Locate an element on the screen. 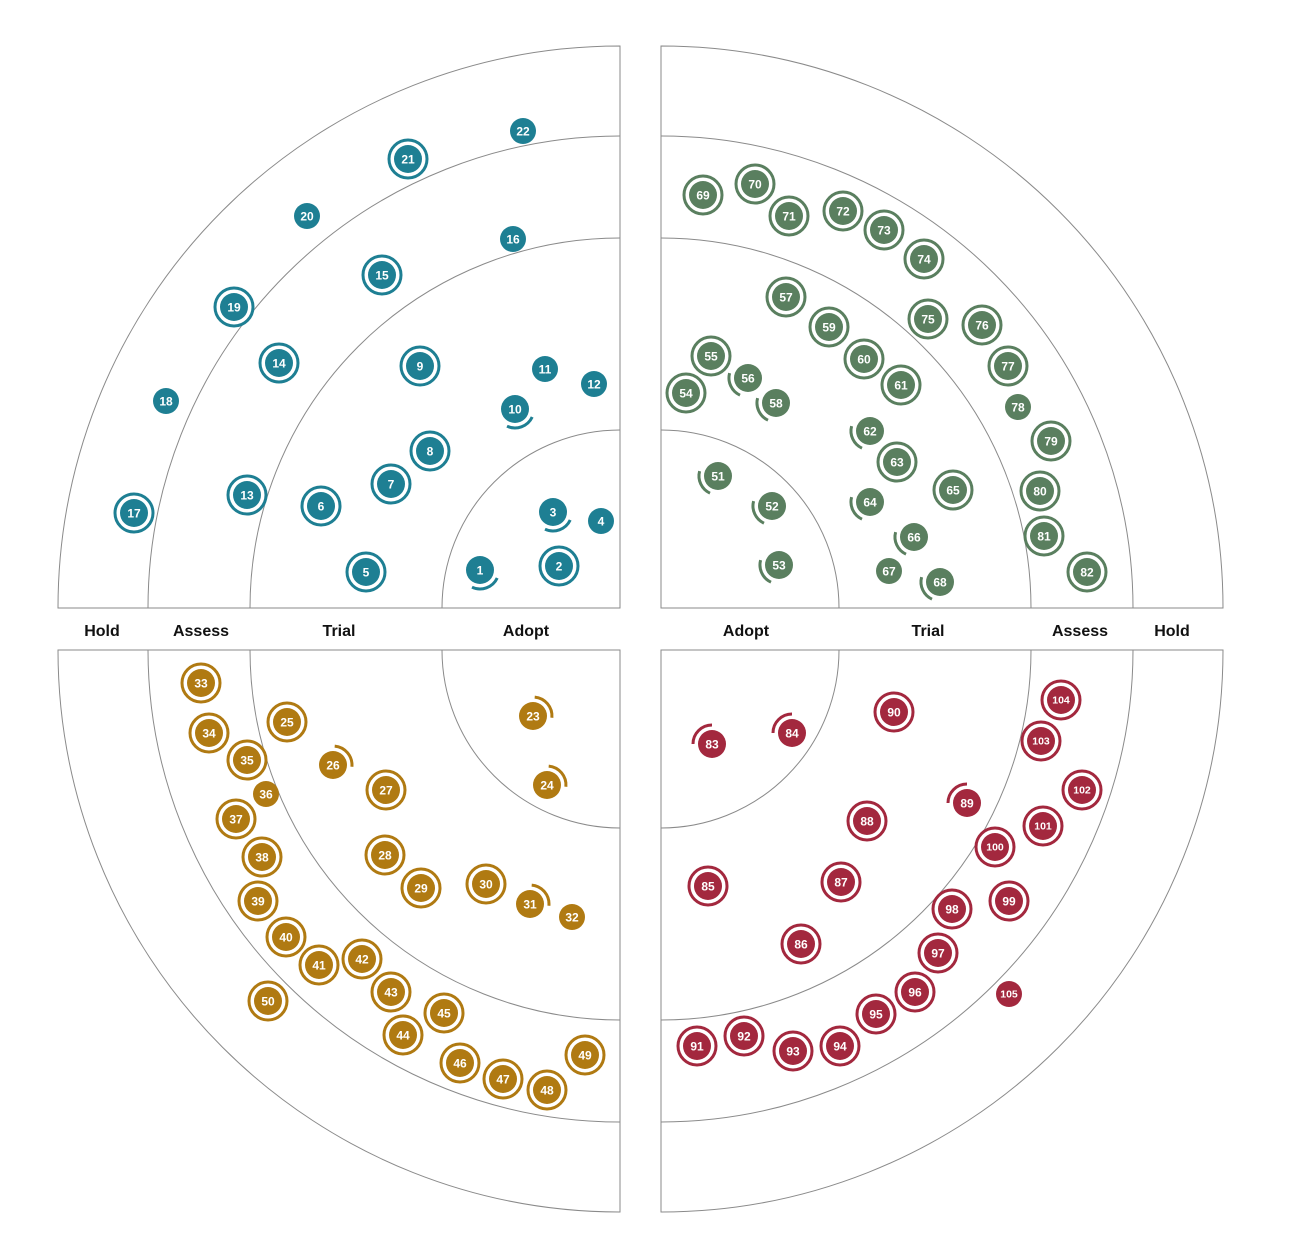 This screenshot has height=1247, width=1292. blip-65: 65 is located at coordinates (953, 490).